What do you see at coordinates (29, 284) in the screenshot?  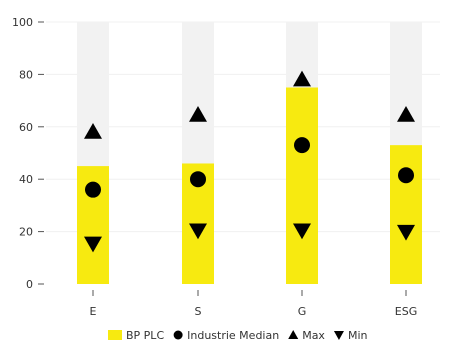 I see `y-tick-label: 0` at bounding box center [29, 284].